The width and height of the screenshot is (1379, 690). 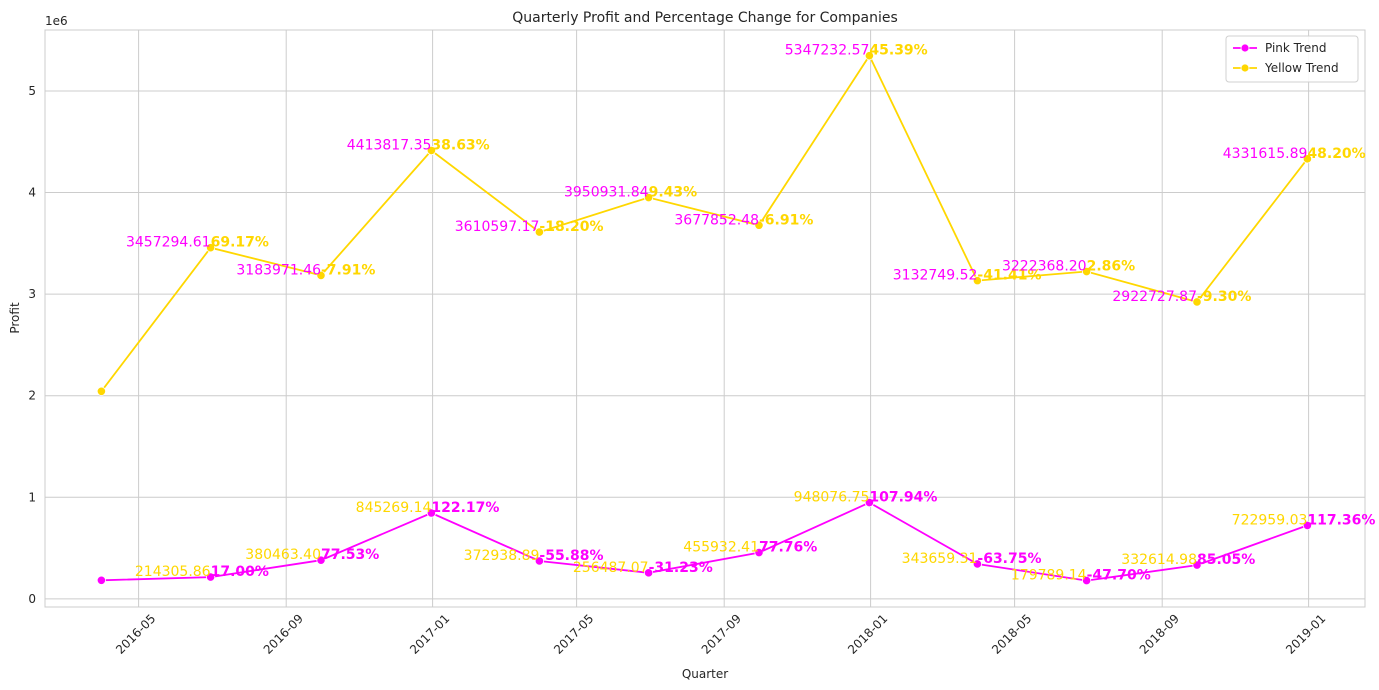 I want to click on pink-trend-value-label: 845269.14, so click(x=394, y=508).